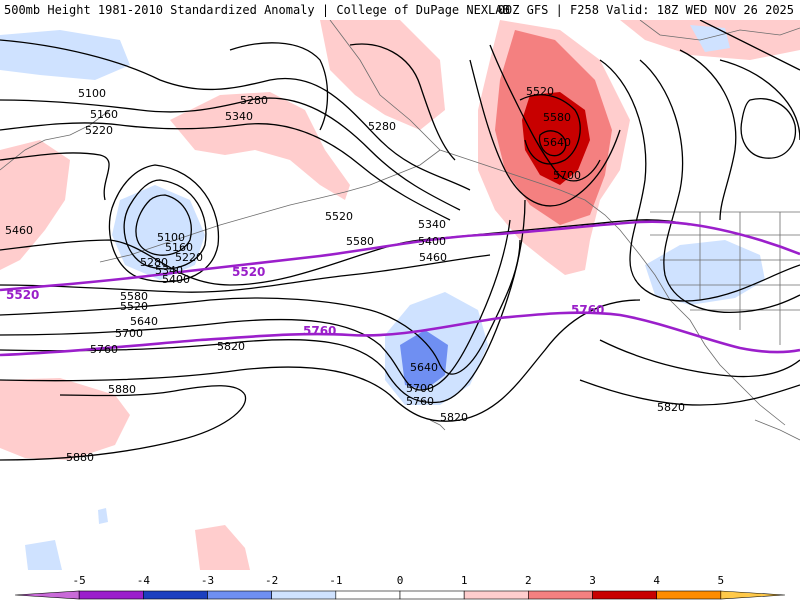  I want to click on colorbar-tick-label: 1, so click(464, 580).